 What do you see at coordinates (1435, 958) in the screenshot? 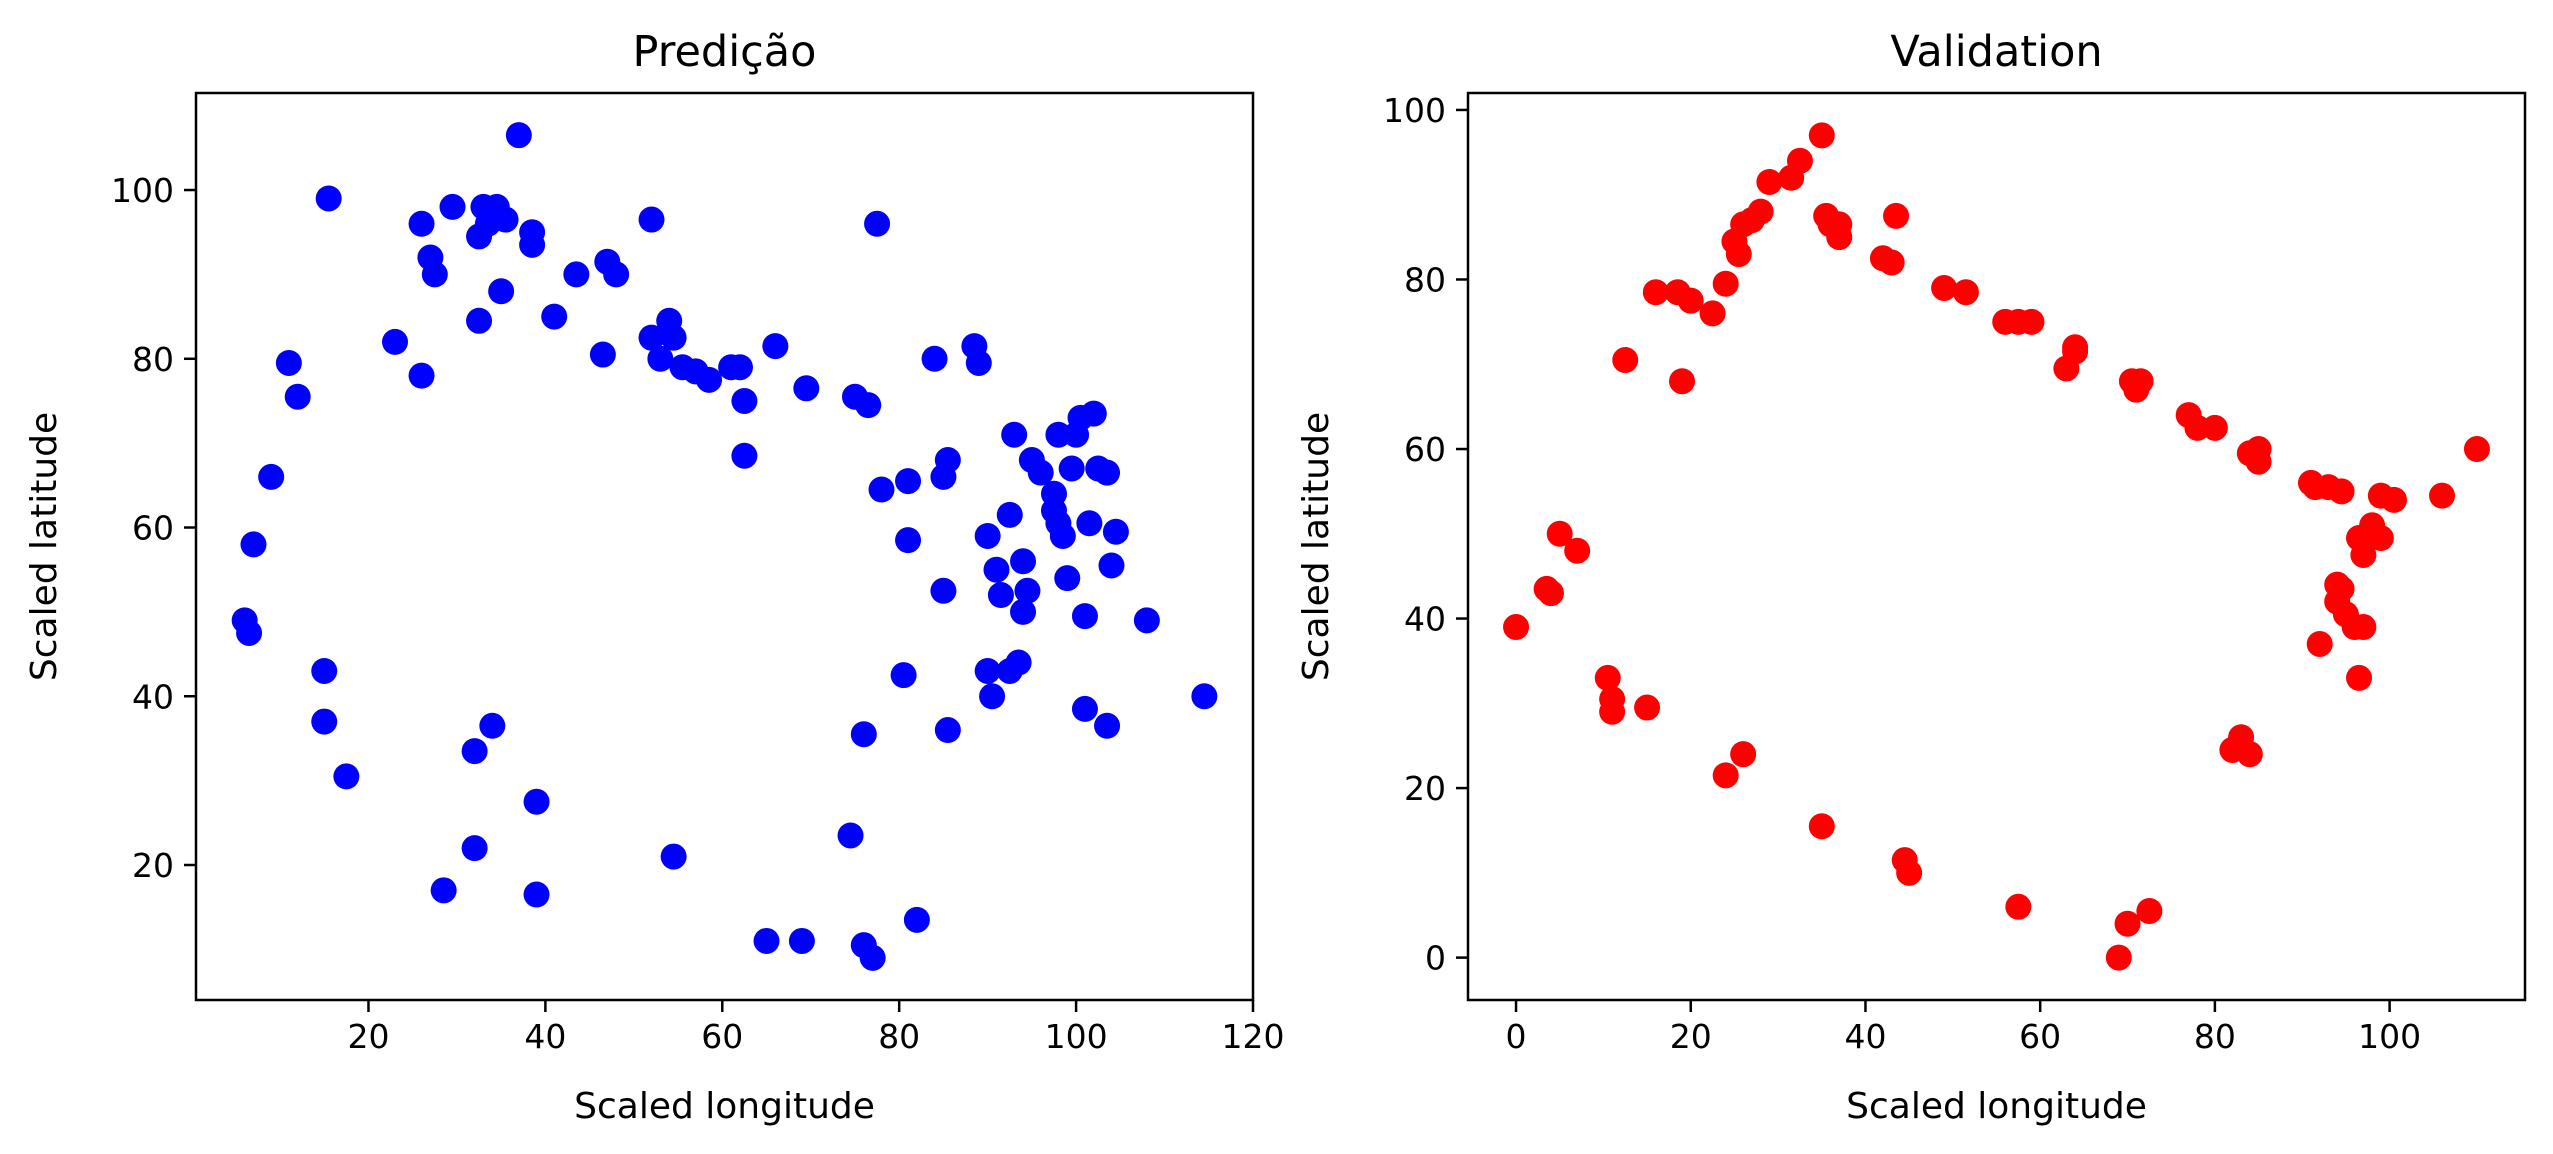
I see `validation-y-tick-label: 0` at bounding box center [1435, 958].